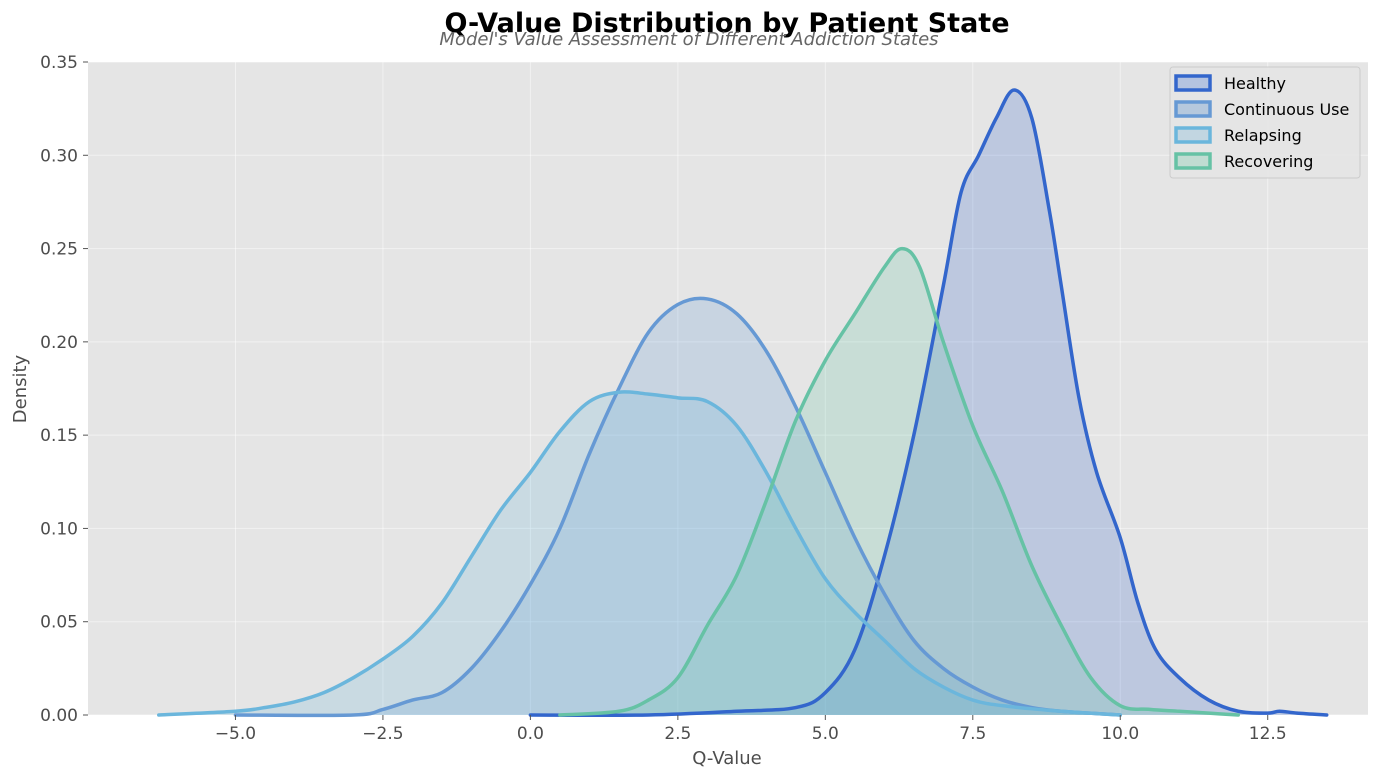 Image resolution: width=1378 pixels, height=778 pixels. I want to click on y-tick-label: 0.05, so click(59, 623).